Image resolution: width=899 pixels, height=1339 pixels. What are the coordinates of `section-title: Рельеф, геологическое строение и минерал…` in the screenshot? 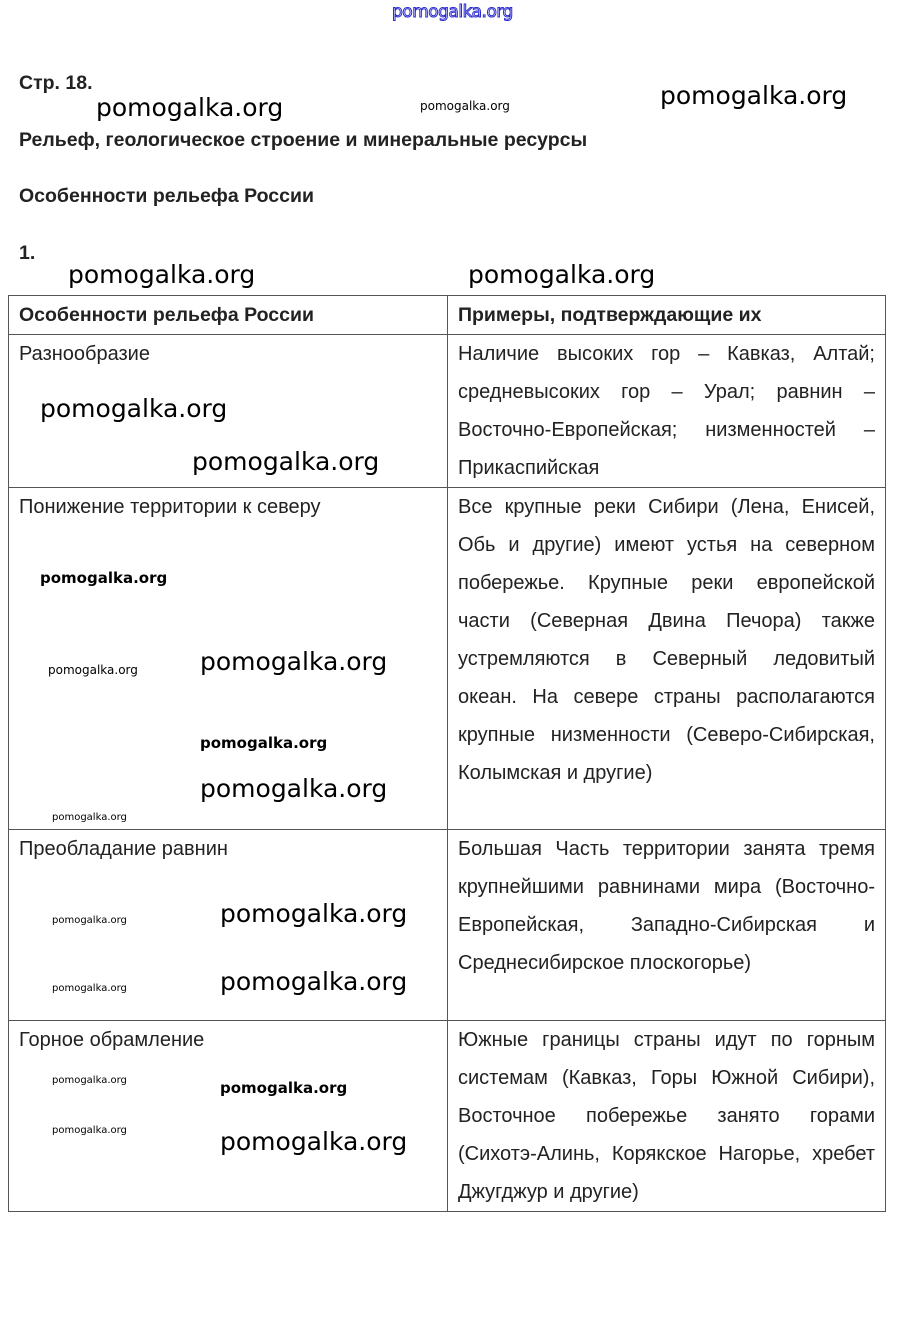 It's located at (303, 140).